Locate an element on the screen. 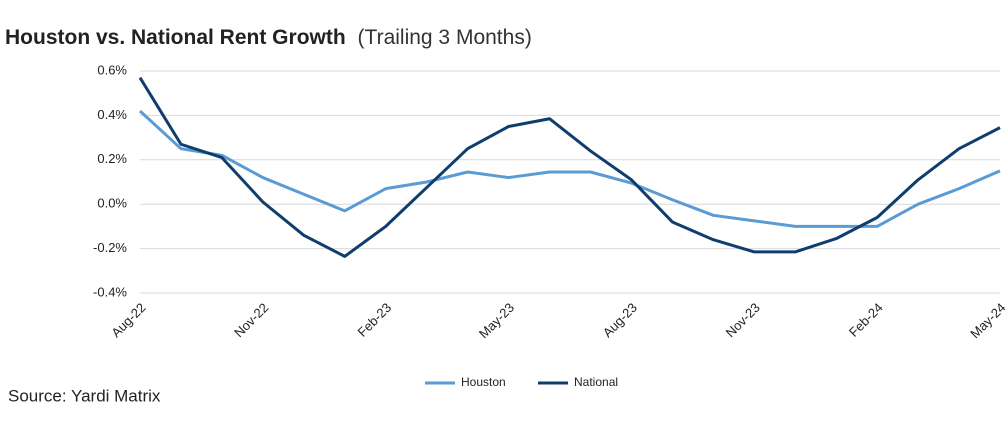 This screenshot has width=1007, height=433. y-tick-label: -0.2% is located at coordinates (110, 247).